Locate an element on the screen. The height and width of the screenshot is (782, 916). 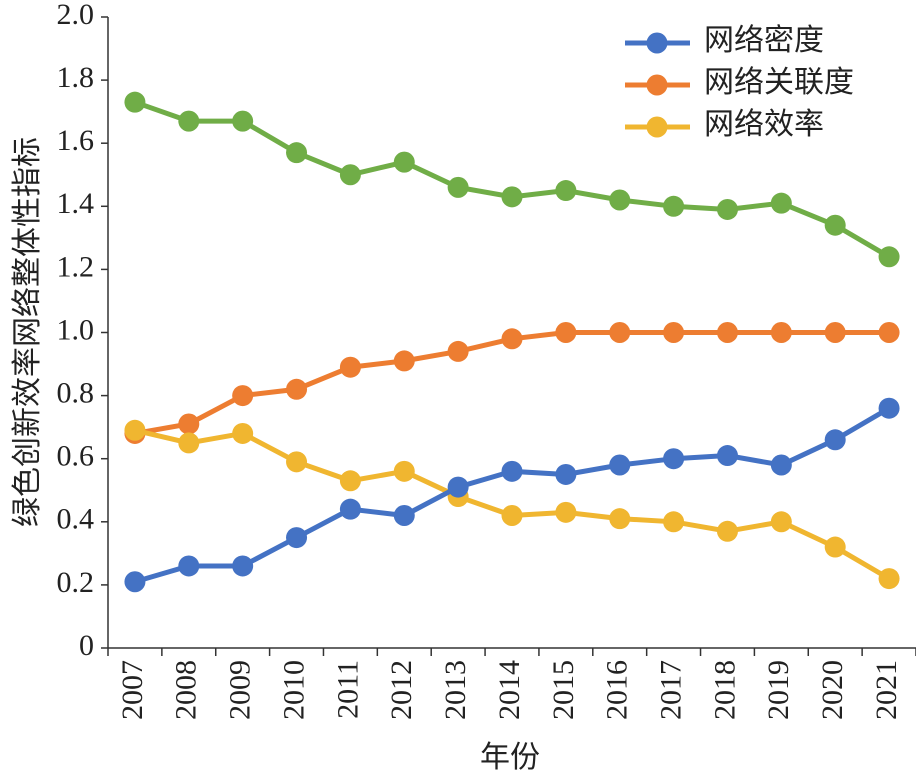
x-tick-label: 2018 is located at coordinates (724, 690).